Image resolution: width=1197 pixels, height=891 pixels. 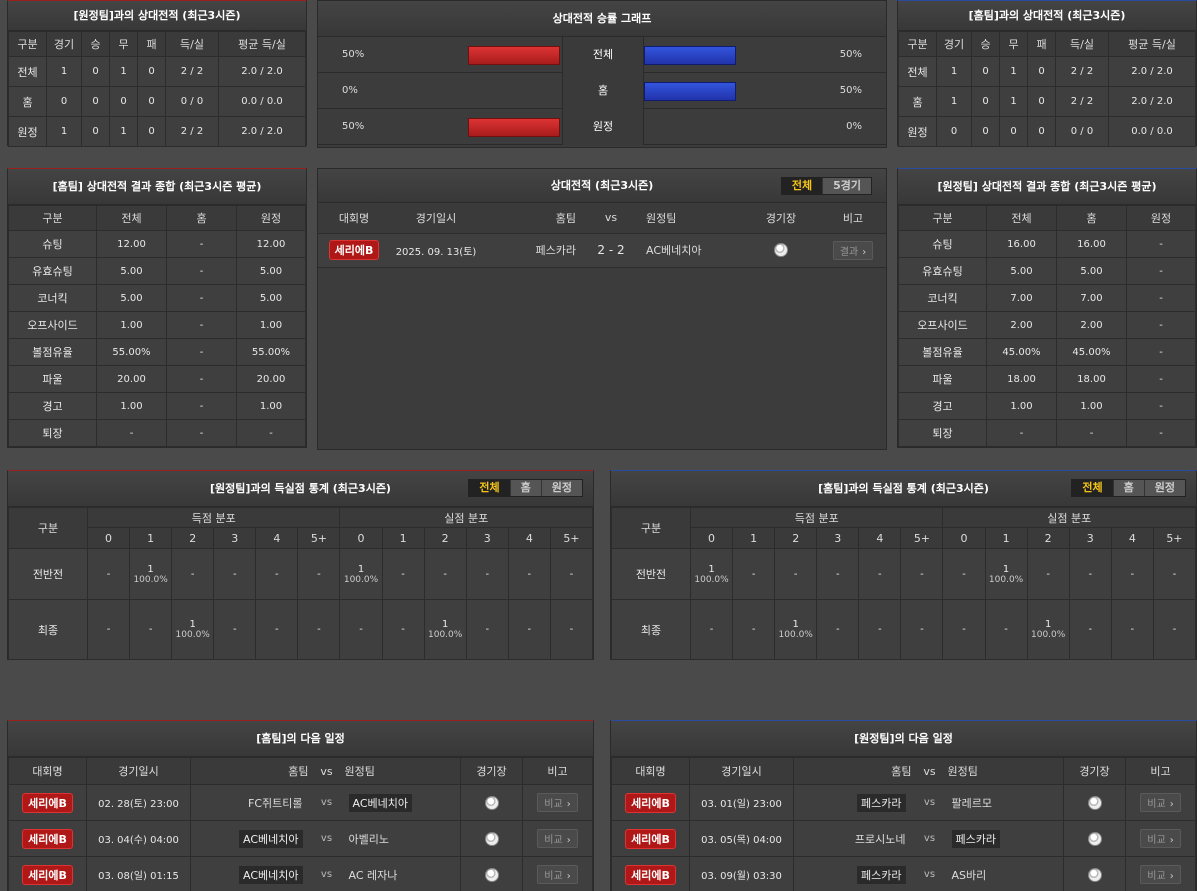 I want to click on panel-title: [원정팀]과의 득실점 통계 (최근3시즌) 전체 홈 원정, so click(x=300, y=489).